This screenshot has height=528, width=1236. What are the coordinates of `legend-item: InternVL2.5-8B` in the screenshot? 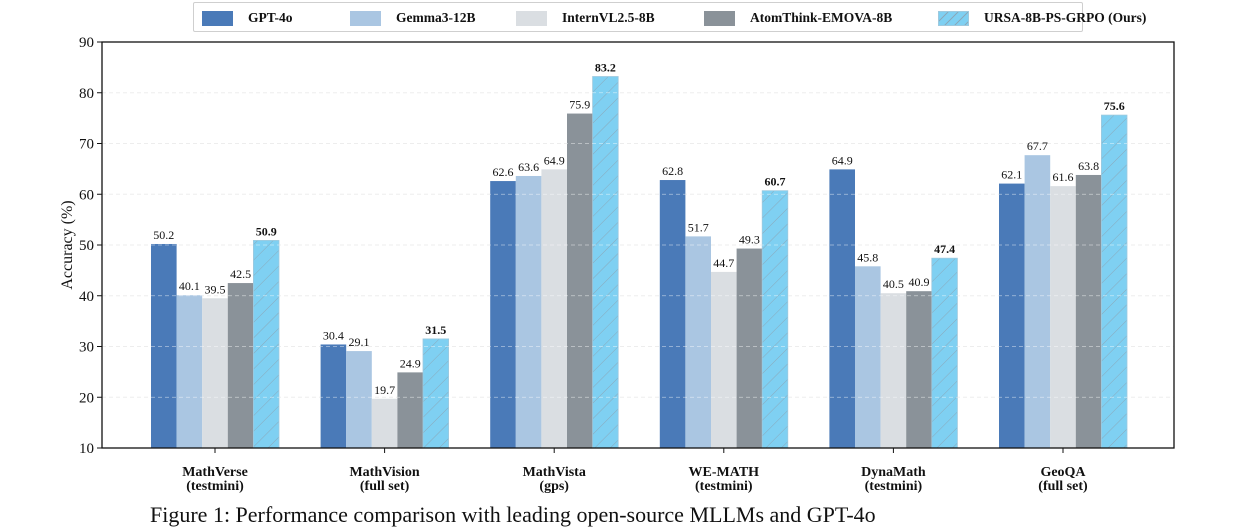 It's located at (585, 18).